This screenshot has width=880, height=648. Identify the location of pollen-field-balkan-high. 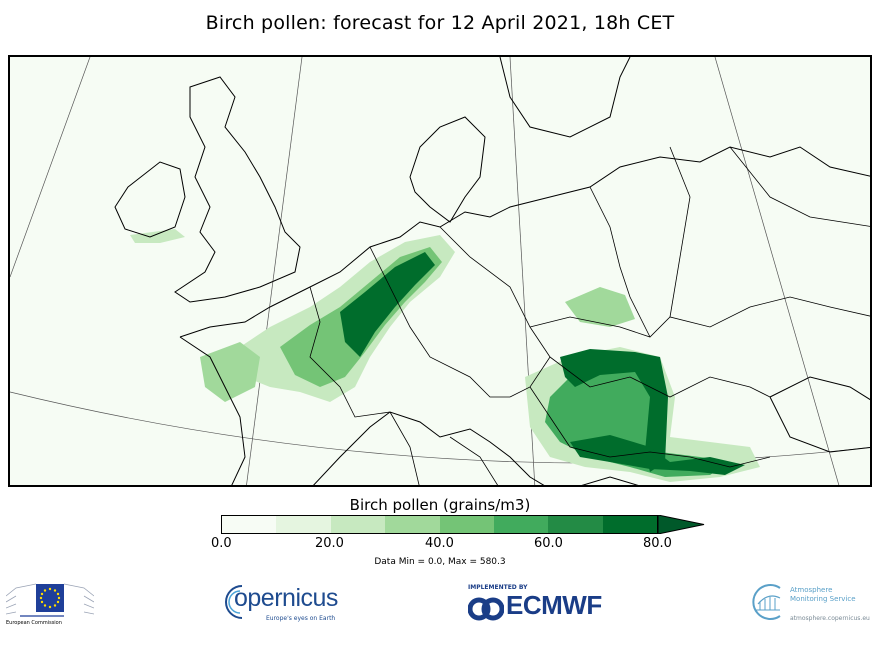
(657, 455).